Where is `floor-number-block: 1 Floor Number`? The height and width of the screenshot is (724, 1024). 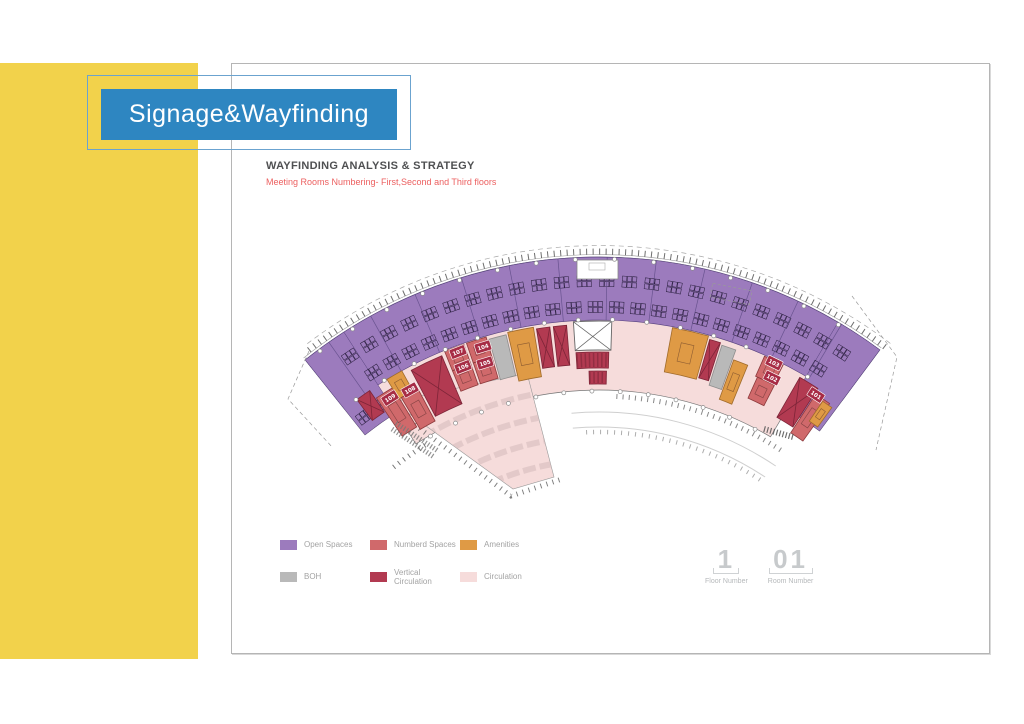
floor-number-block: 1 Floor Number is located at coordinates (726, 564).